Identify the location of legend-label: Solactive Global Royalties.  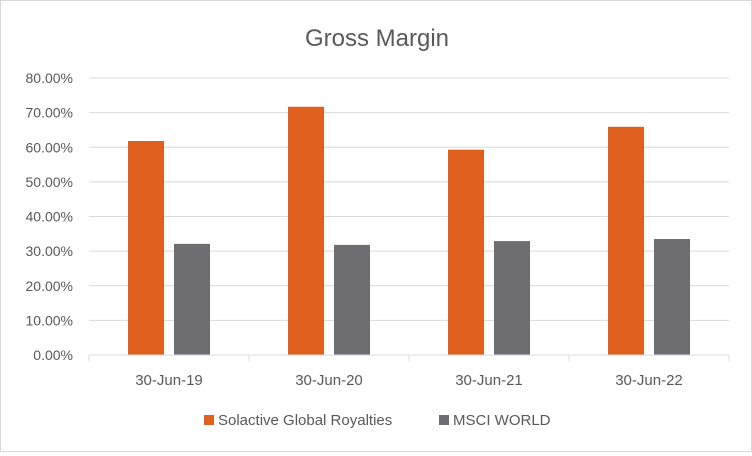
(305, 420).